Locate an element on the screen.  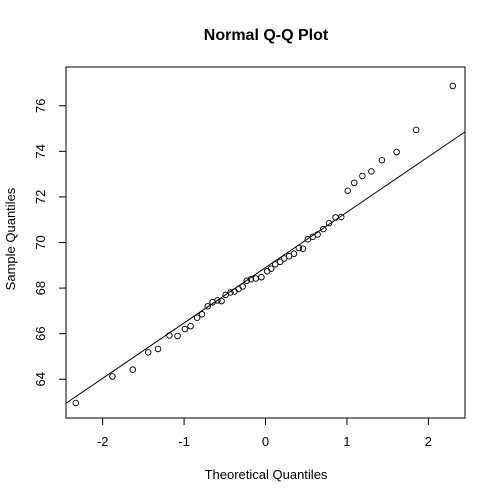
y-tick-label: 74 is located at coordinates (40, 151).